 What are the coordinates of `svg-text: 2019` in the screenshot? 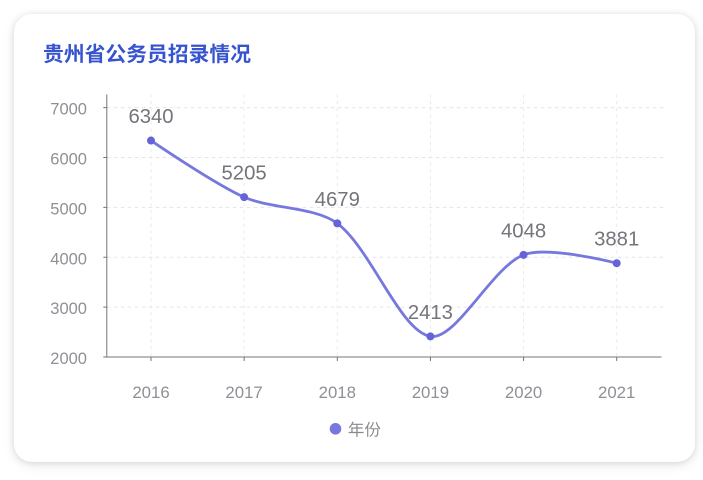 It's located at (430, 392).